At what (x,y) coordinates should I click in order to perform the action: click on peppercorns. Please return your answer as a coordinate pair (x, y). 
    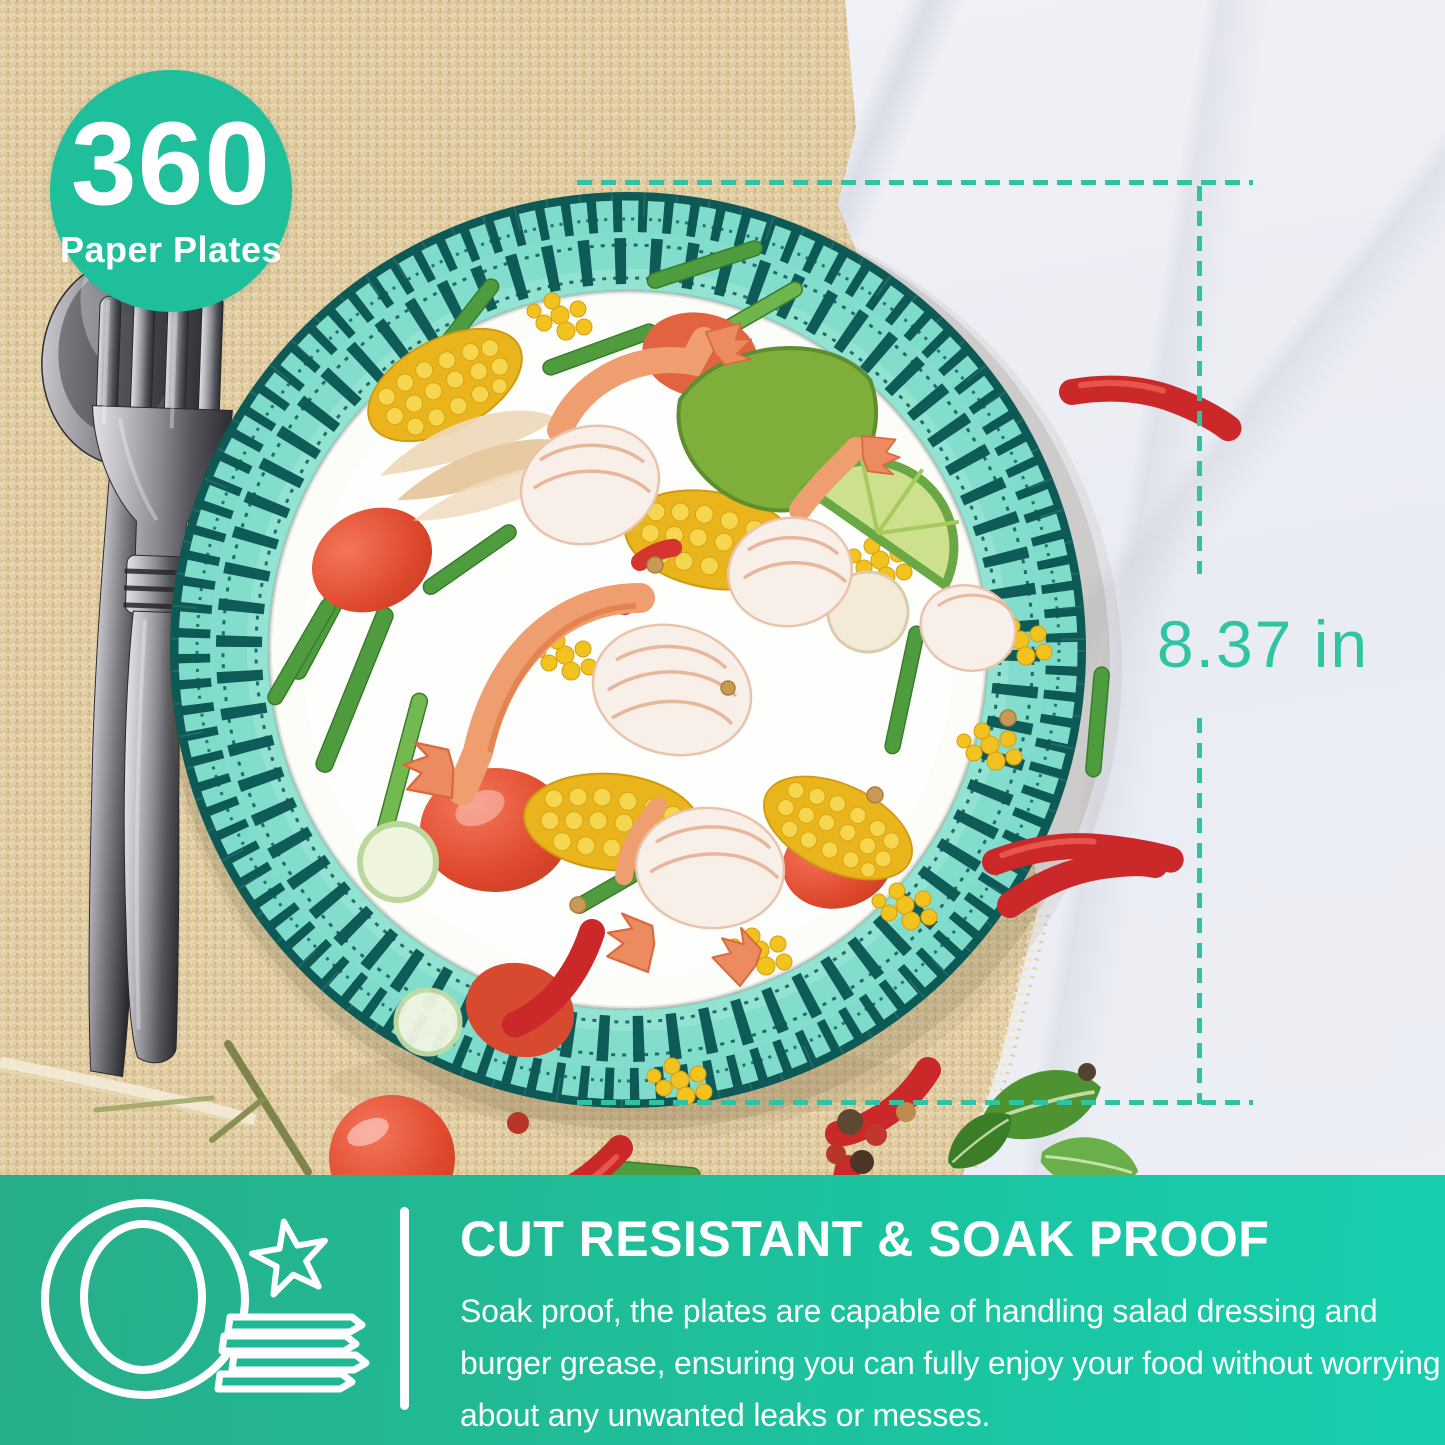
    Looking at the image, I should click on (801, 1118).